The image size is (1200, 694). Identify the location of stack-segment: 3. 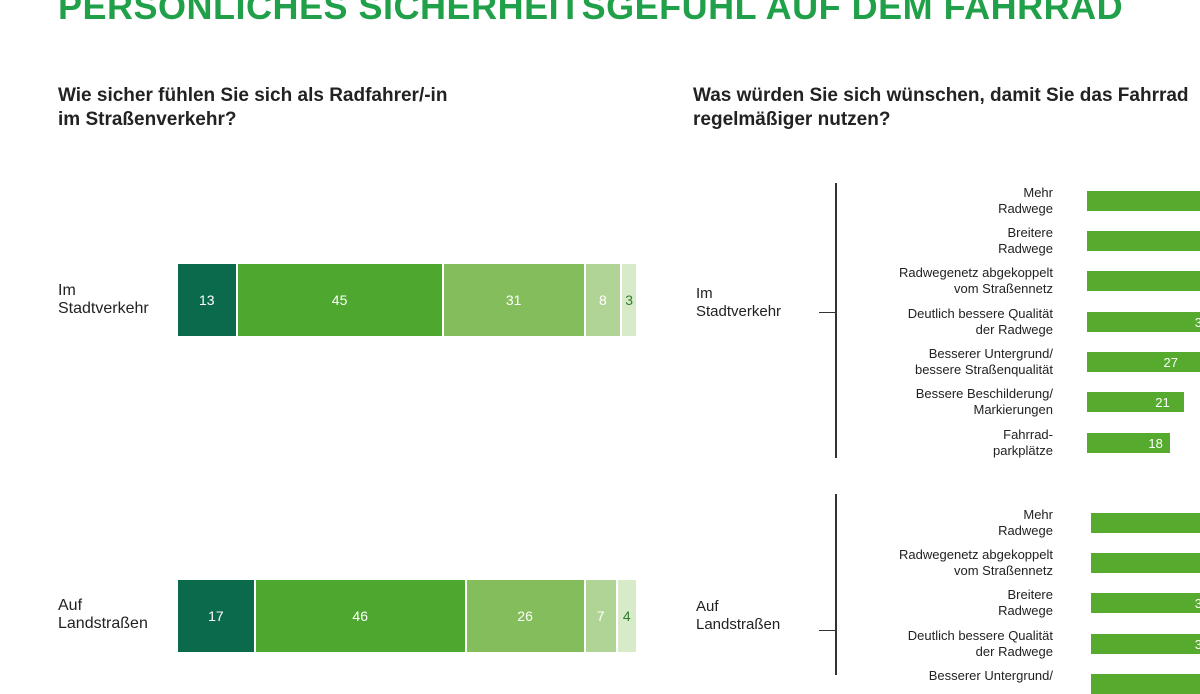
(629, 300).